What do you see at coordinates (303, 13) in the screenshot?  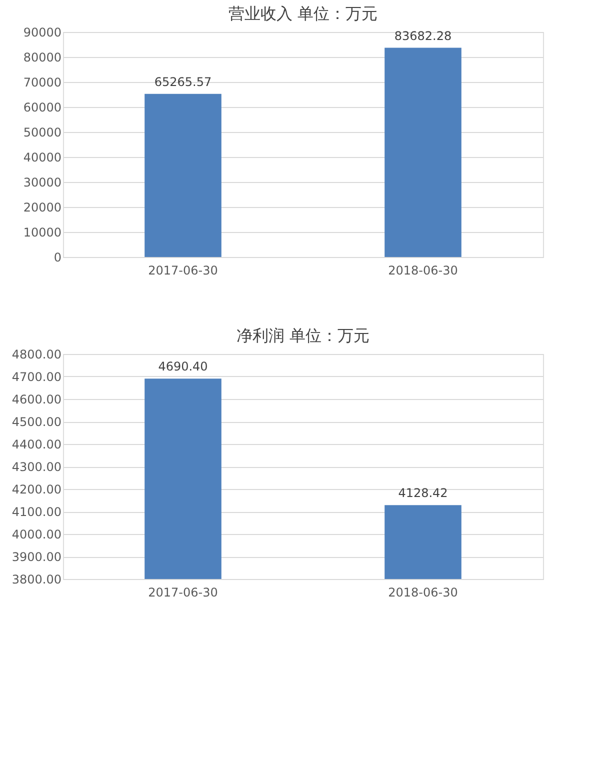 I see `chart-title: 营业收入 单位：万元` at bounding box center [303, 13].